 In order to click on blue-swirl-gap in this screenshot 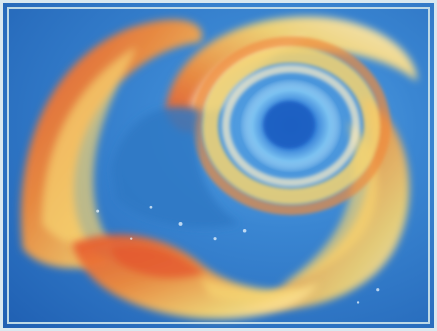, I will do `click(175, 167)`.